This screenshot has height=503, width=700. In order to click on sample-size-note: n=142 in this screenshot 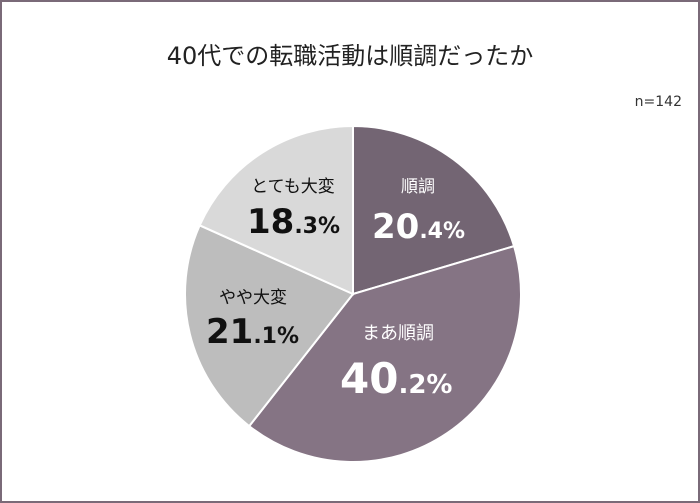, I will do `click(658, 102)`.